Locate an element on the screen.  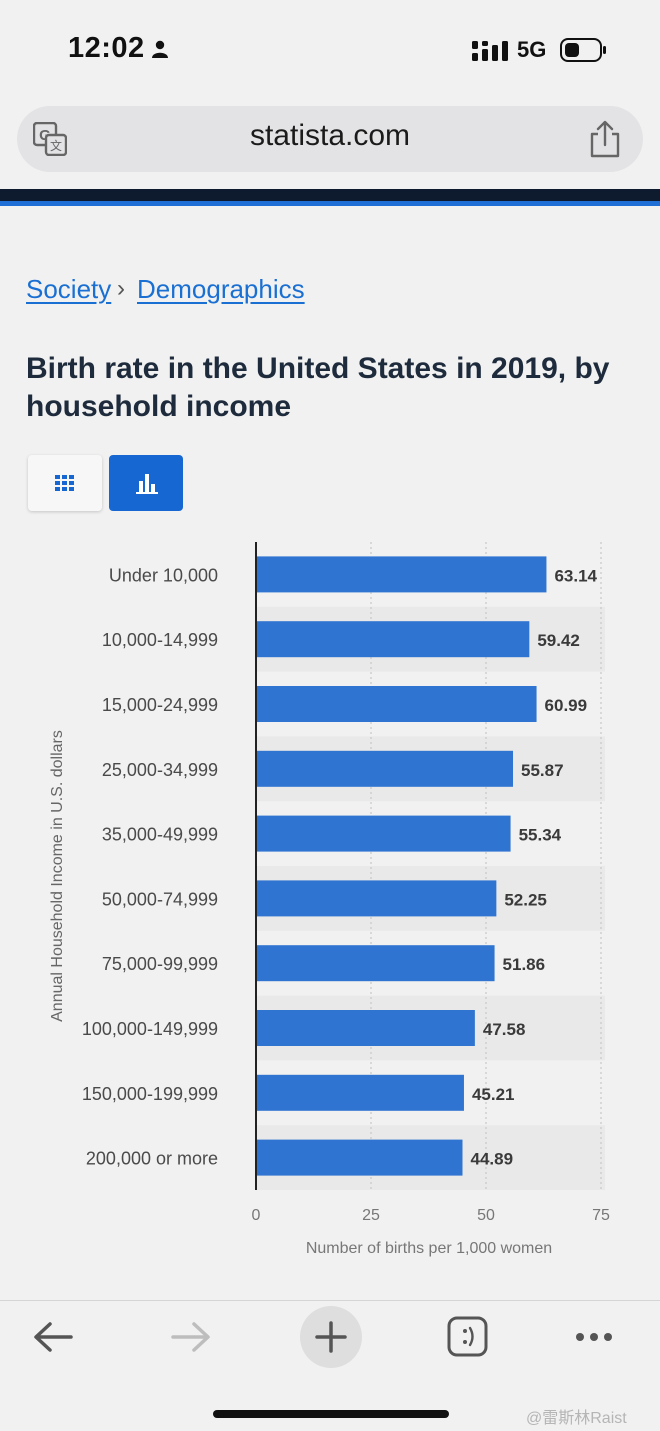
data-label: 60.99 is located at coordinates (566, 705).